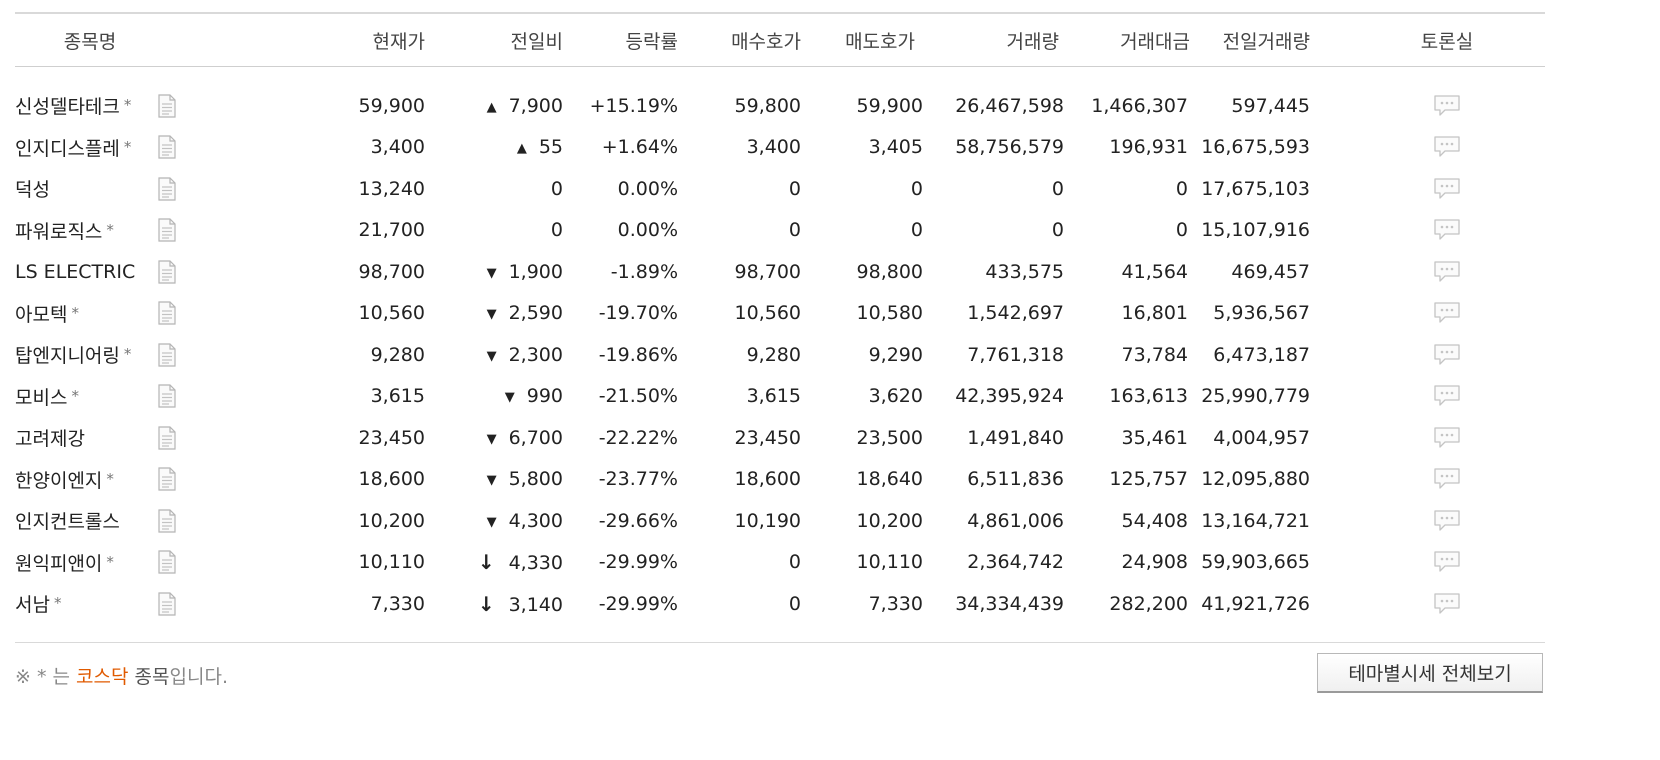 The width and height of the screenshot is (1660, 760). I want to click on ask-cell: 10,200, so click(889, 520).